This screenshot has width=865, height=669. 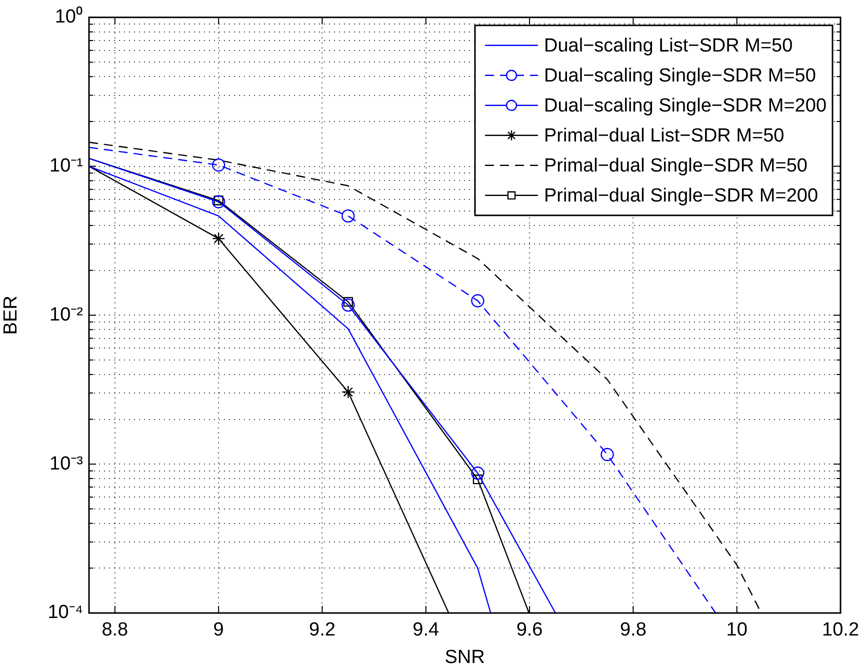 What do you see at coordinates (681, 196) in the screenshot?
I see `legend-label: Primal−dual Single−SDR M=200` at bounding box center [681, 196].